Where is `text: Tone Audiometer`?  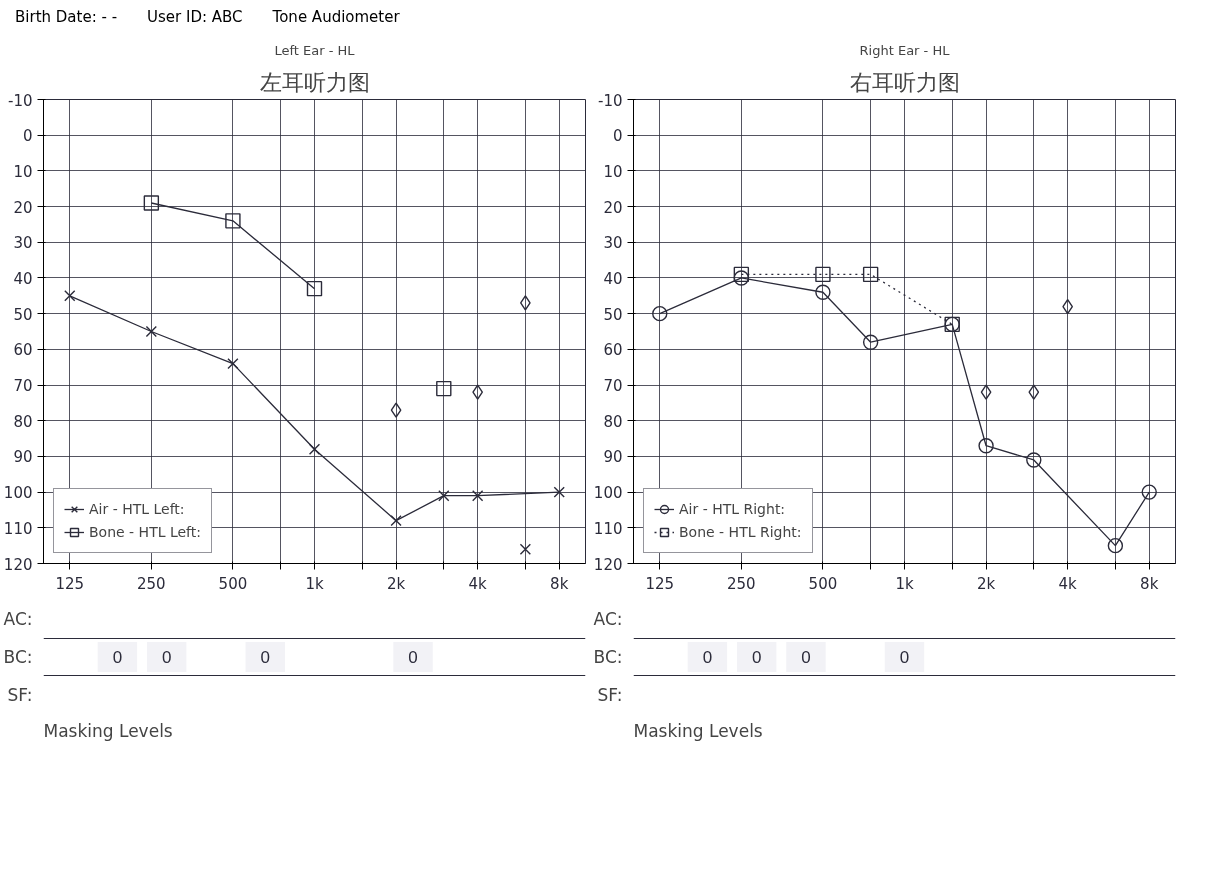 text: Tone Audiometer is located at coordinates (336, 17).